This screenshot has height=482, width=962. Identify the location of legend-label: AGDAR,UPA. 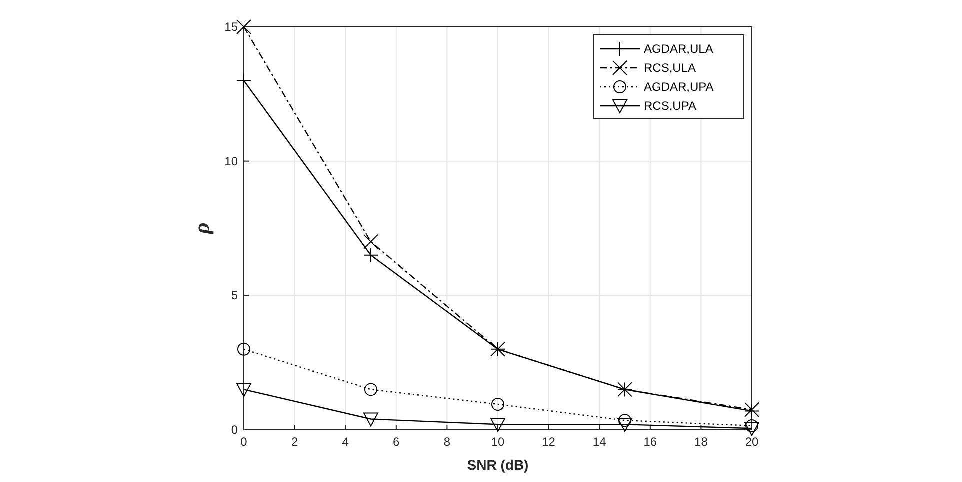
(679, 87).